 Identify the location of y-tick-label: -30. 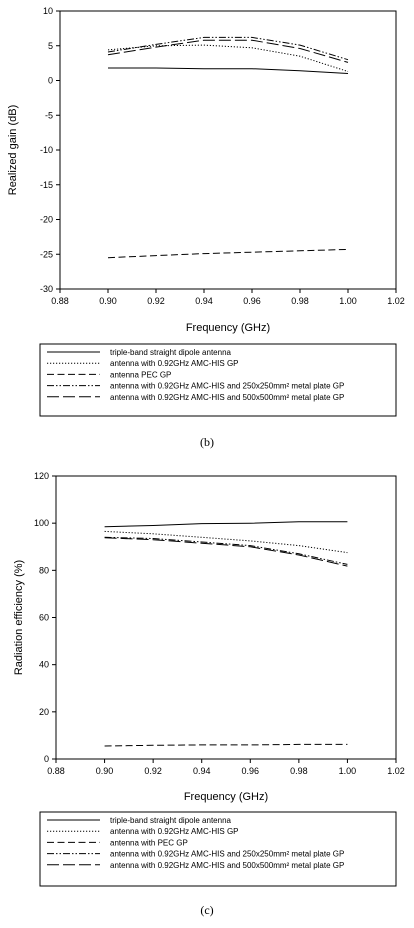
(46, 289).